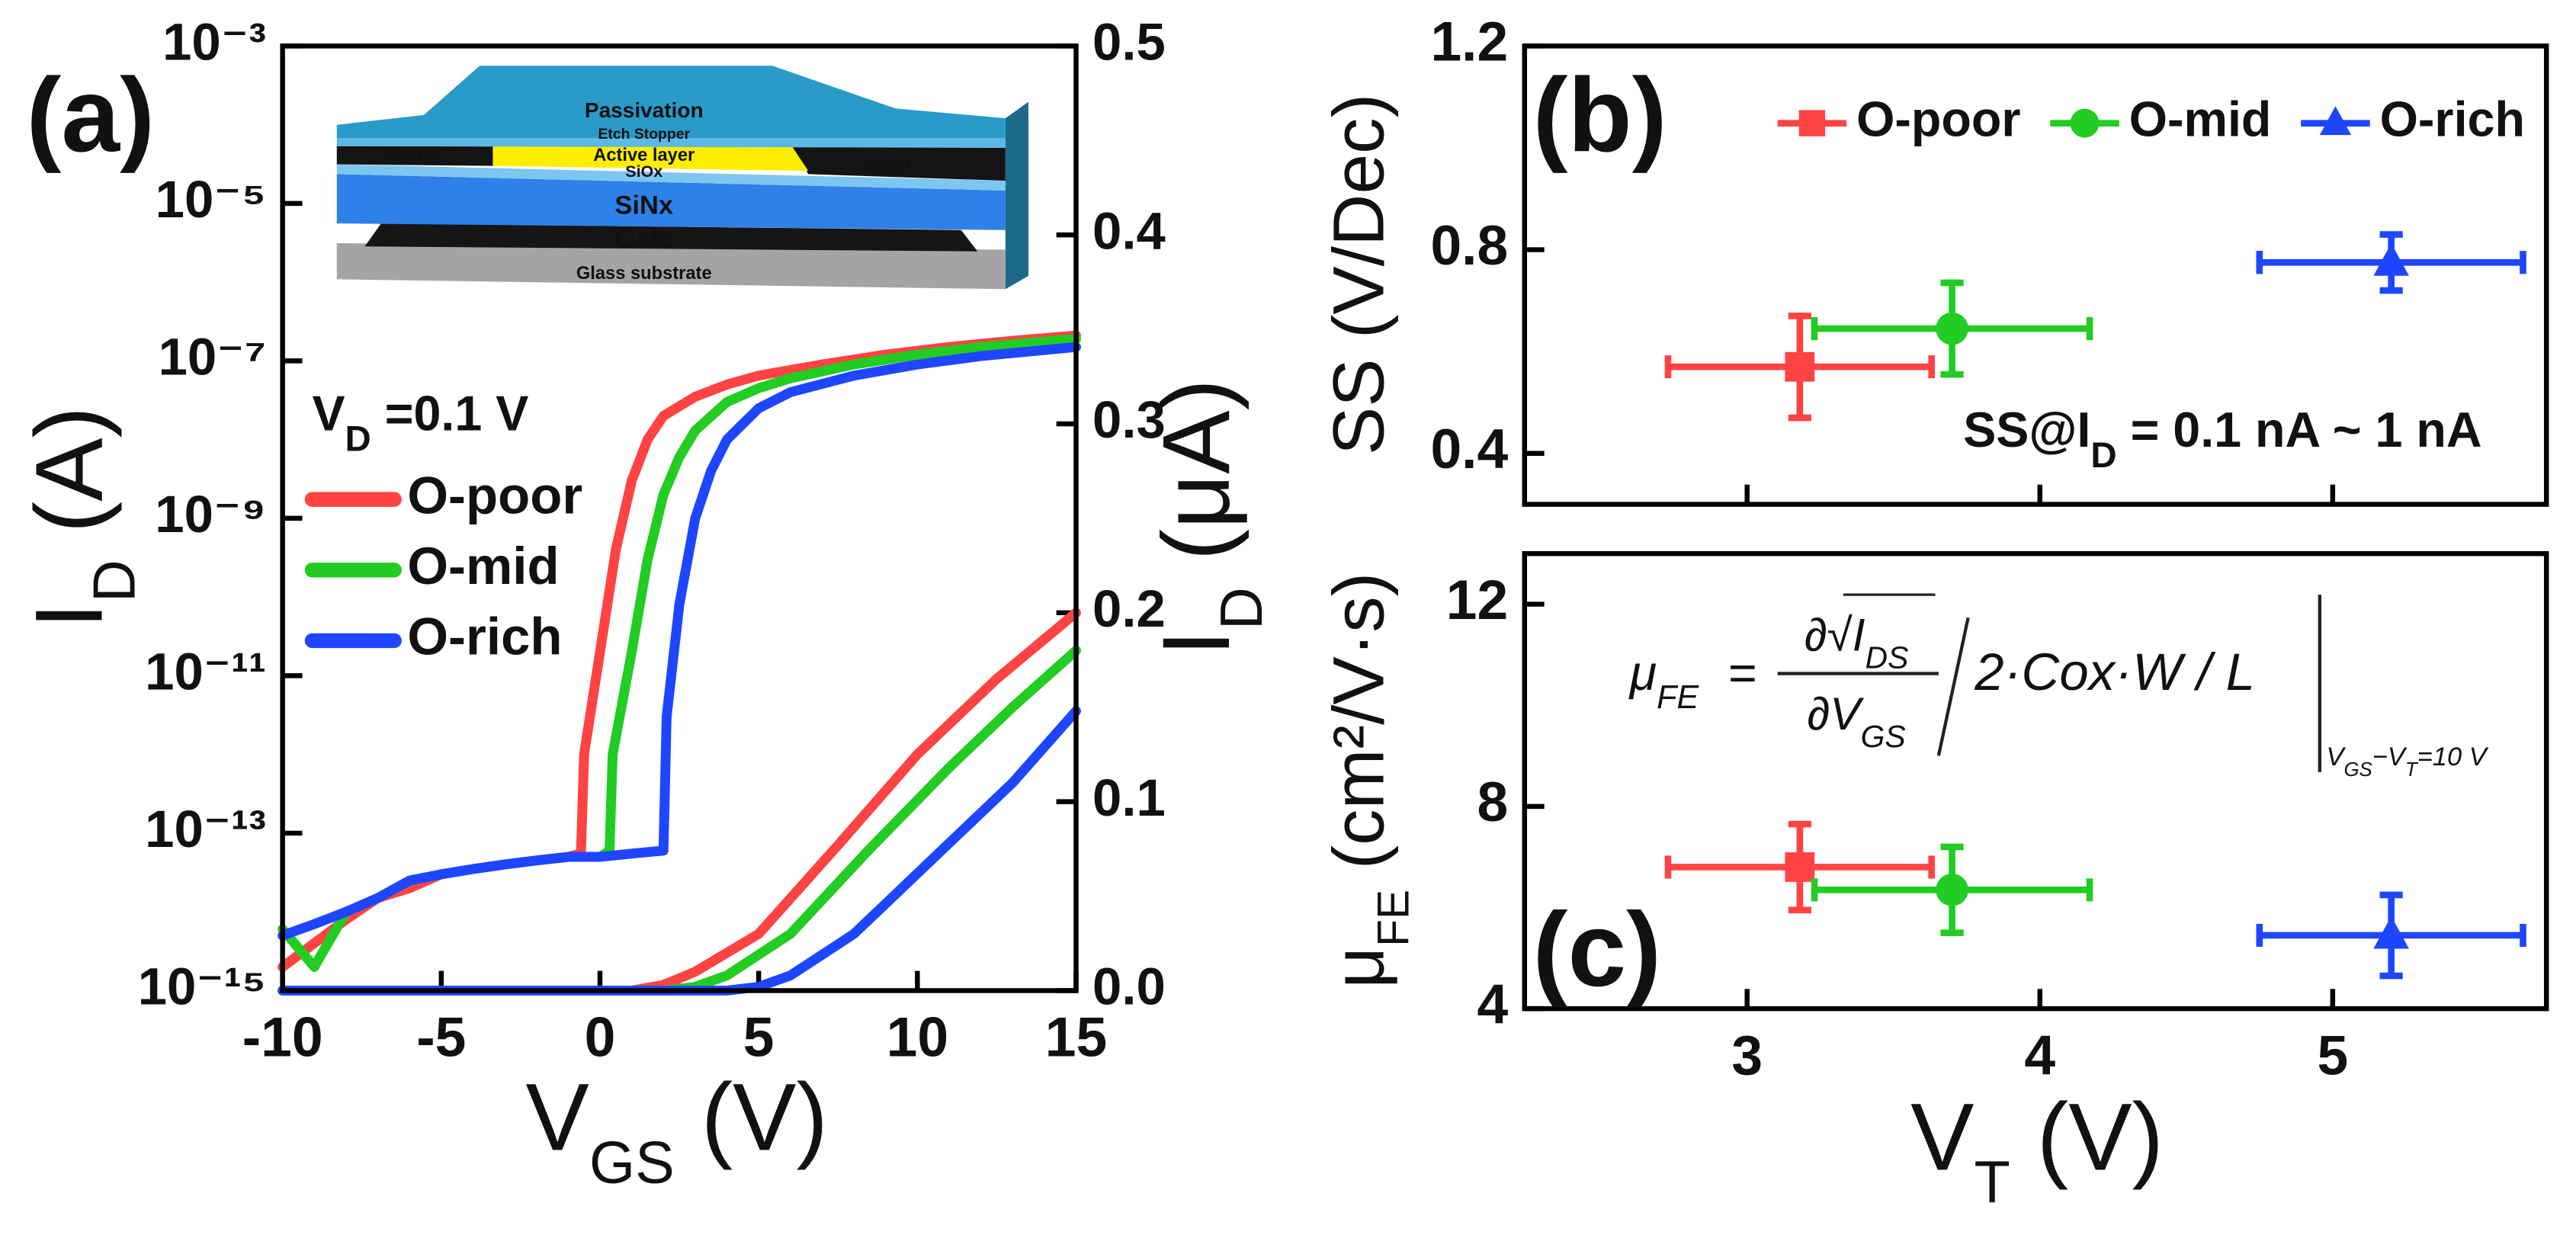 This screenshot has height=1238, width=2576. What do you see at coordinates (1469, 246) in the screenshot?
I see `y-tick-label: 0.8` at bounding box center [1469, 246].